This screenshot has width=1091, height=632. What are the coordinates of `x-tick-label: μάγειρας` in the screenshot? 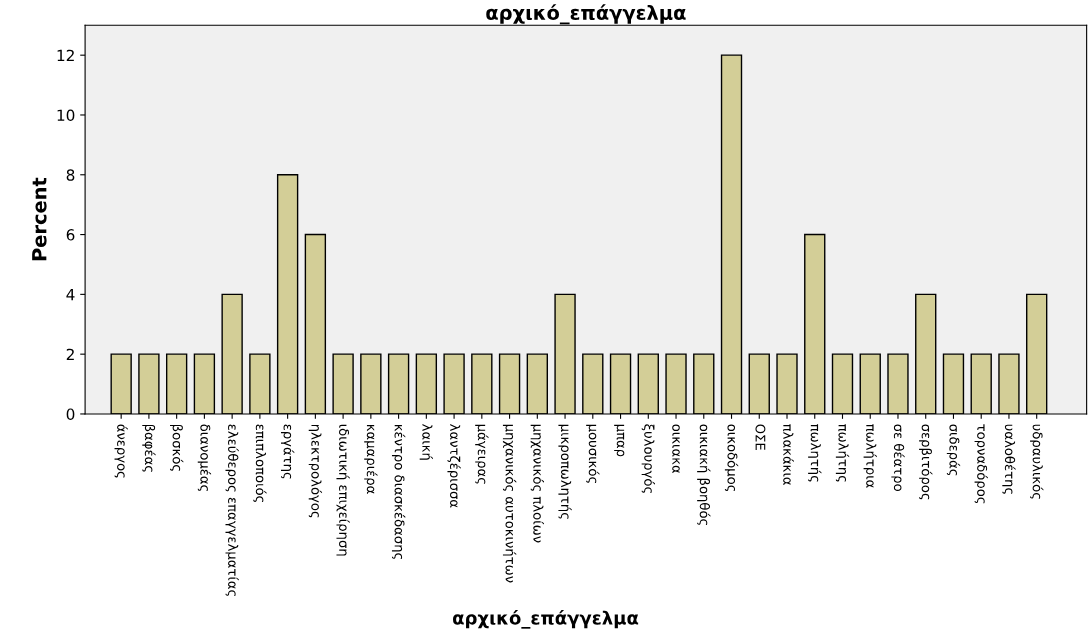 It's located at (482, 454).